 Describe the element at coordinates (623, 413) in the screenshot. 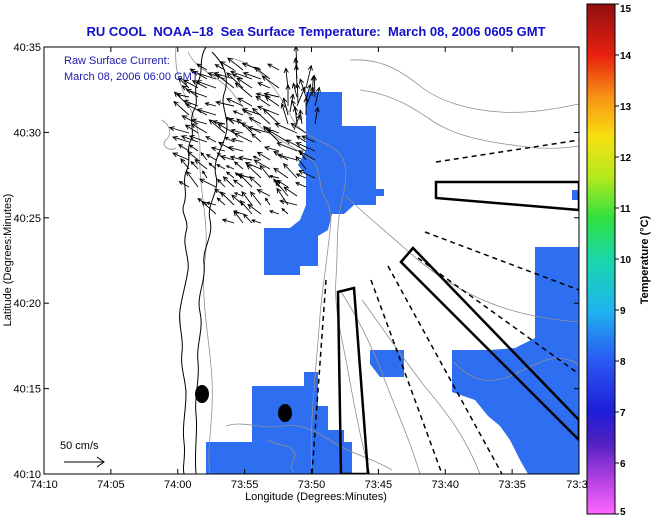

I see `colorbar-tick-label: 7` at that location.